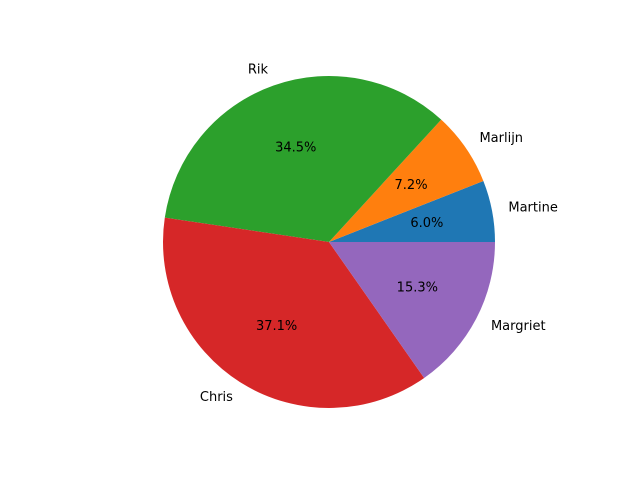 Image resolution: width=640 pixels, height=480 pixels. What do you see at coordinates (501, 138) in the screenshot?
I see `slice-label-marlijn: Marlijn` at bounding box center [501, 138].